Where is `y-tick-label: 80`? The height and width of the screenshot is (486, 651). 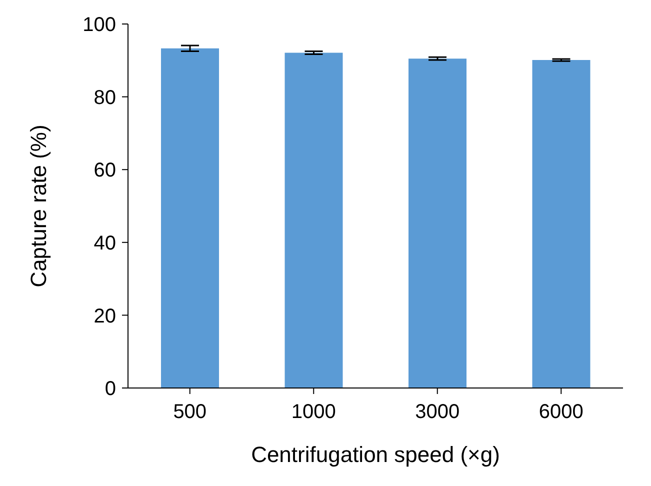 y-tick-label: 80 is located at coordinates (105, 97).